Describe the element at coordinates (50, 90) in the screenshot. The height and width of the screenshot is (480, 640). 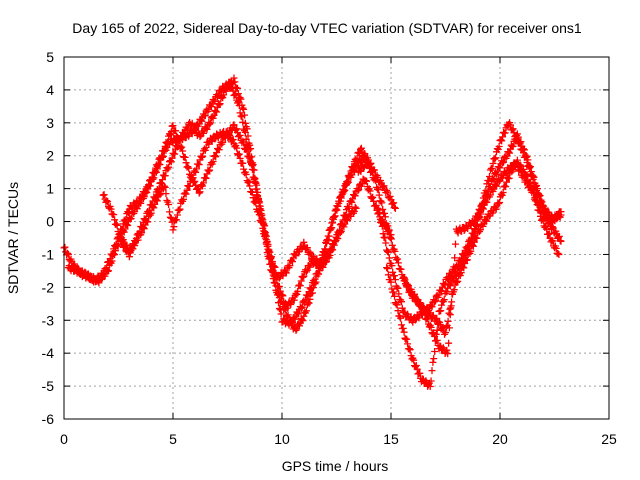
I see `y-tick-label: 4` at that location.